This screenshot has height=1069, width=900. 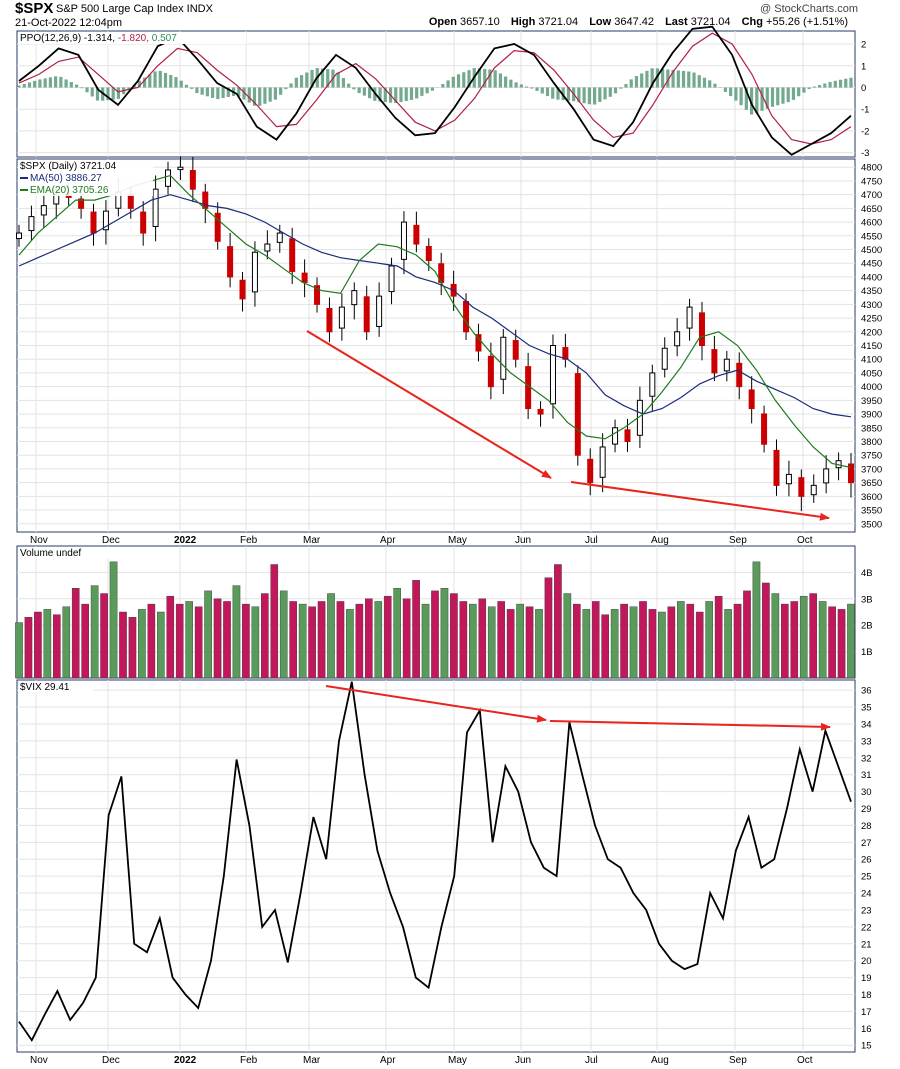 What do you see at coordinates (480, 22) in the screenshot?
I see `open-value: 3657.10` at bounding box center [480, 22].